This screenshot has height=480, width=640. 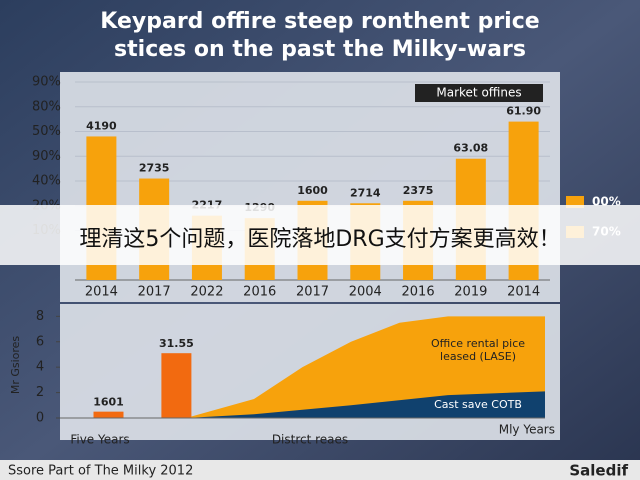 I want to click on legend-box, so click(x=479, y=93).